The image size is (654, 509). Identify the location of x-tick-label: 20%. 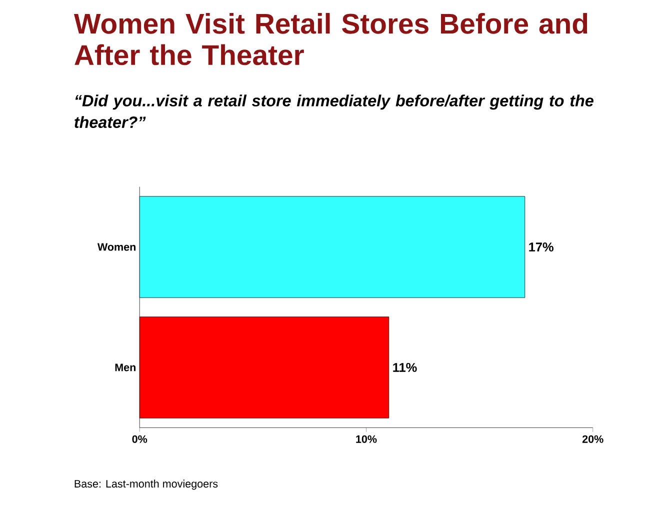
(593, 439).